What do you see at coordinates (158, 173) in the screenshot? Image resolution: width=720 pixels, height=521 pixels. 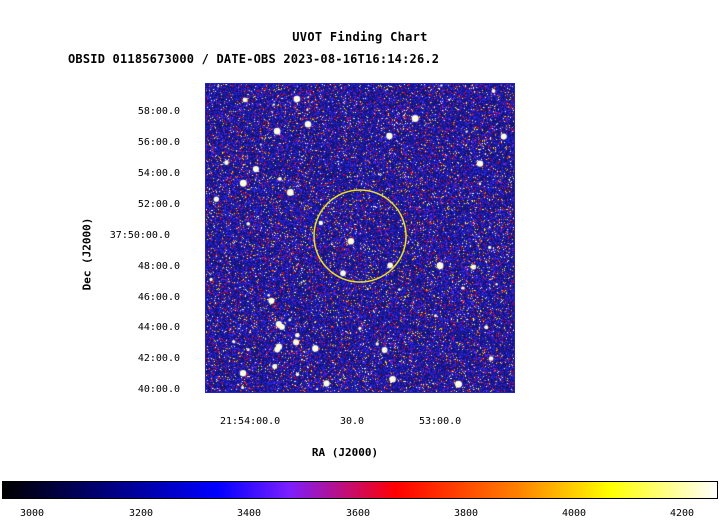 I see `ytick: 54:00.0` at bounding box center [158, 173].